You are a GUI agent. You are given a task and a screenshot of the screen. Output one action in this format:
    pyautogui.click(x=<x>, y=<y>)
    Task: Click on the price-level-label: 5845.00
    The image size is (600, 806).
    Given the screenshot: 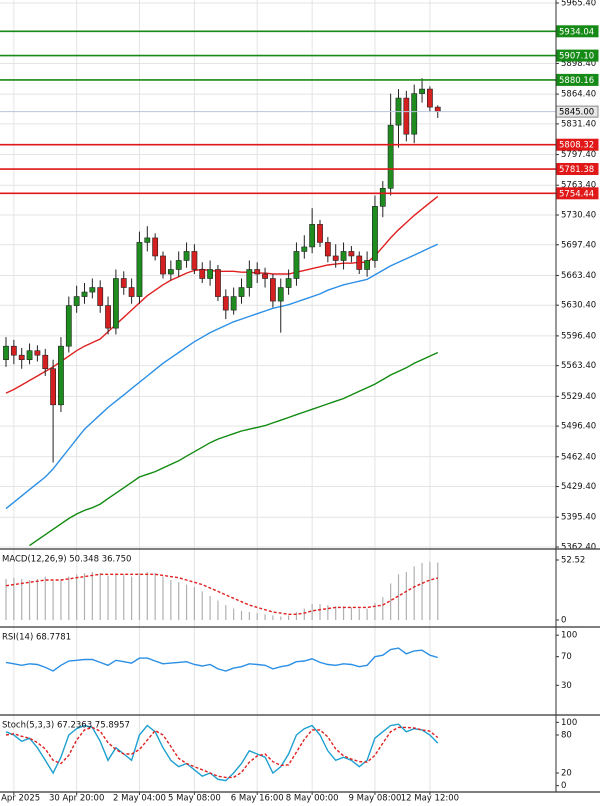 What is the action you would take?
    pyautogui.click(x=576, y=113)
    